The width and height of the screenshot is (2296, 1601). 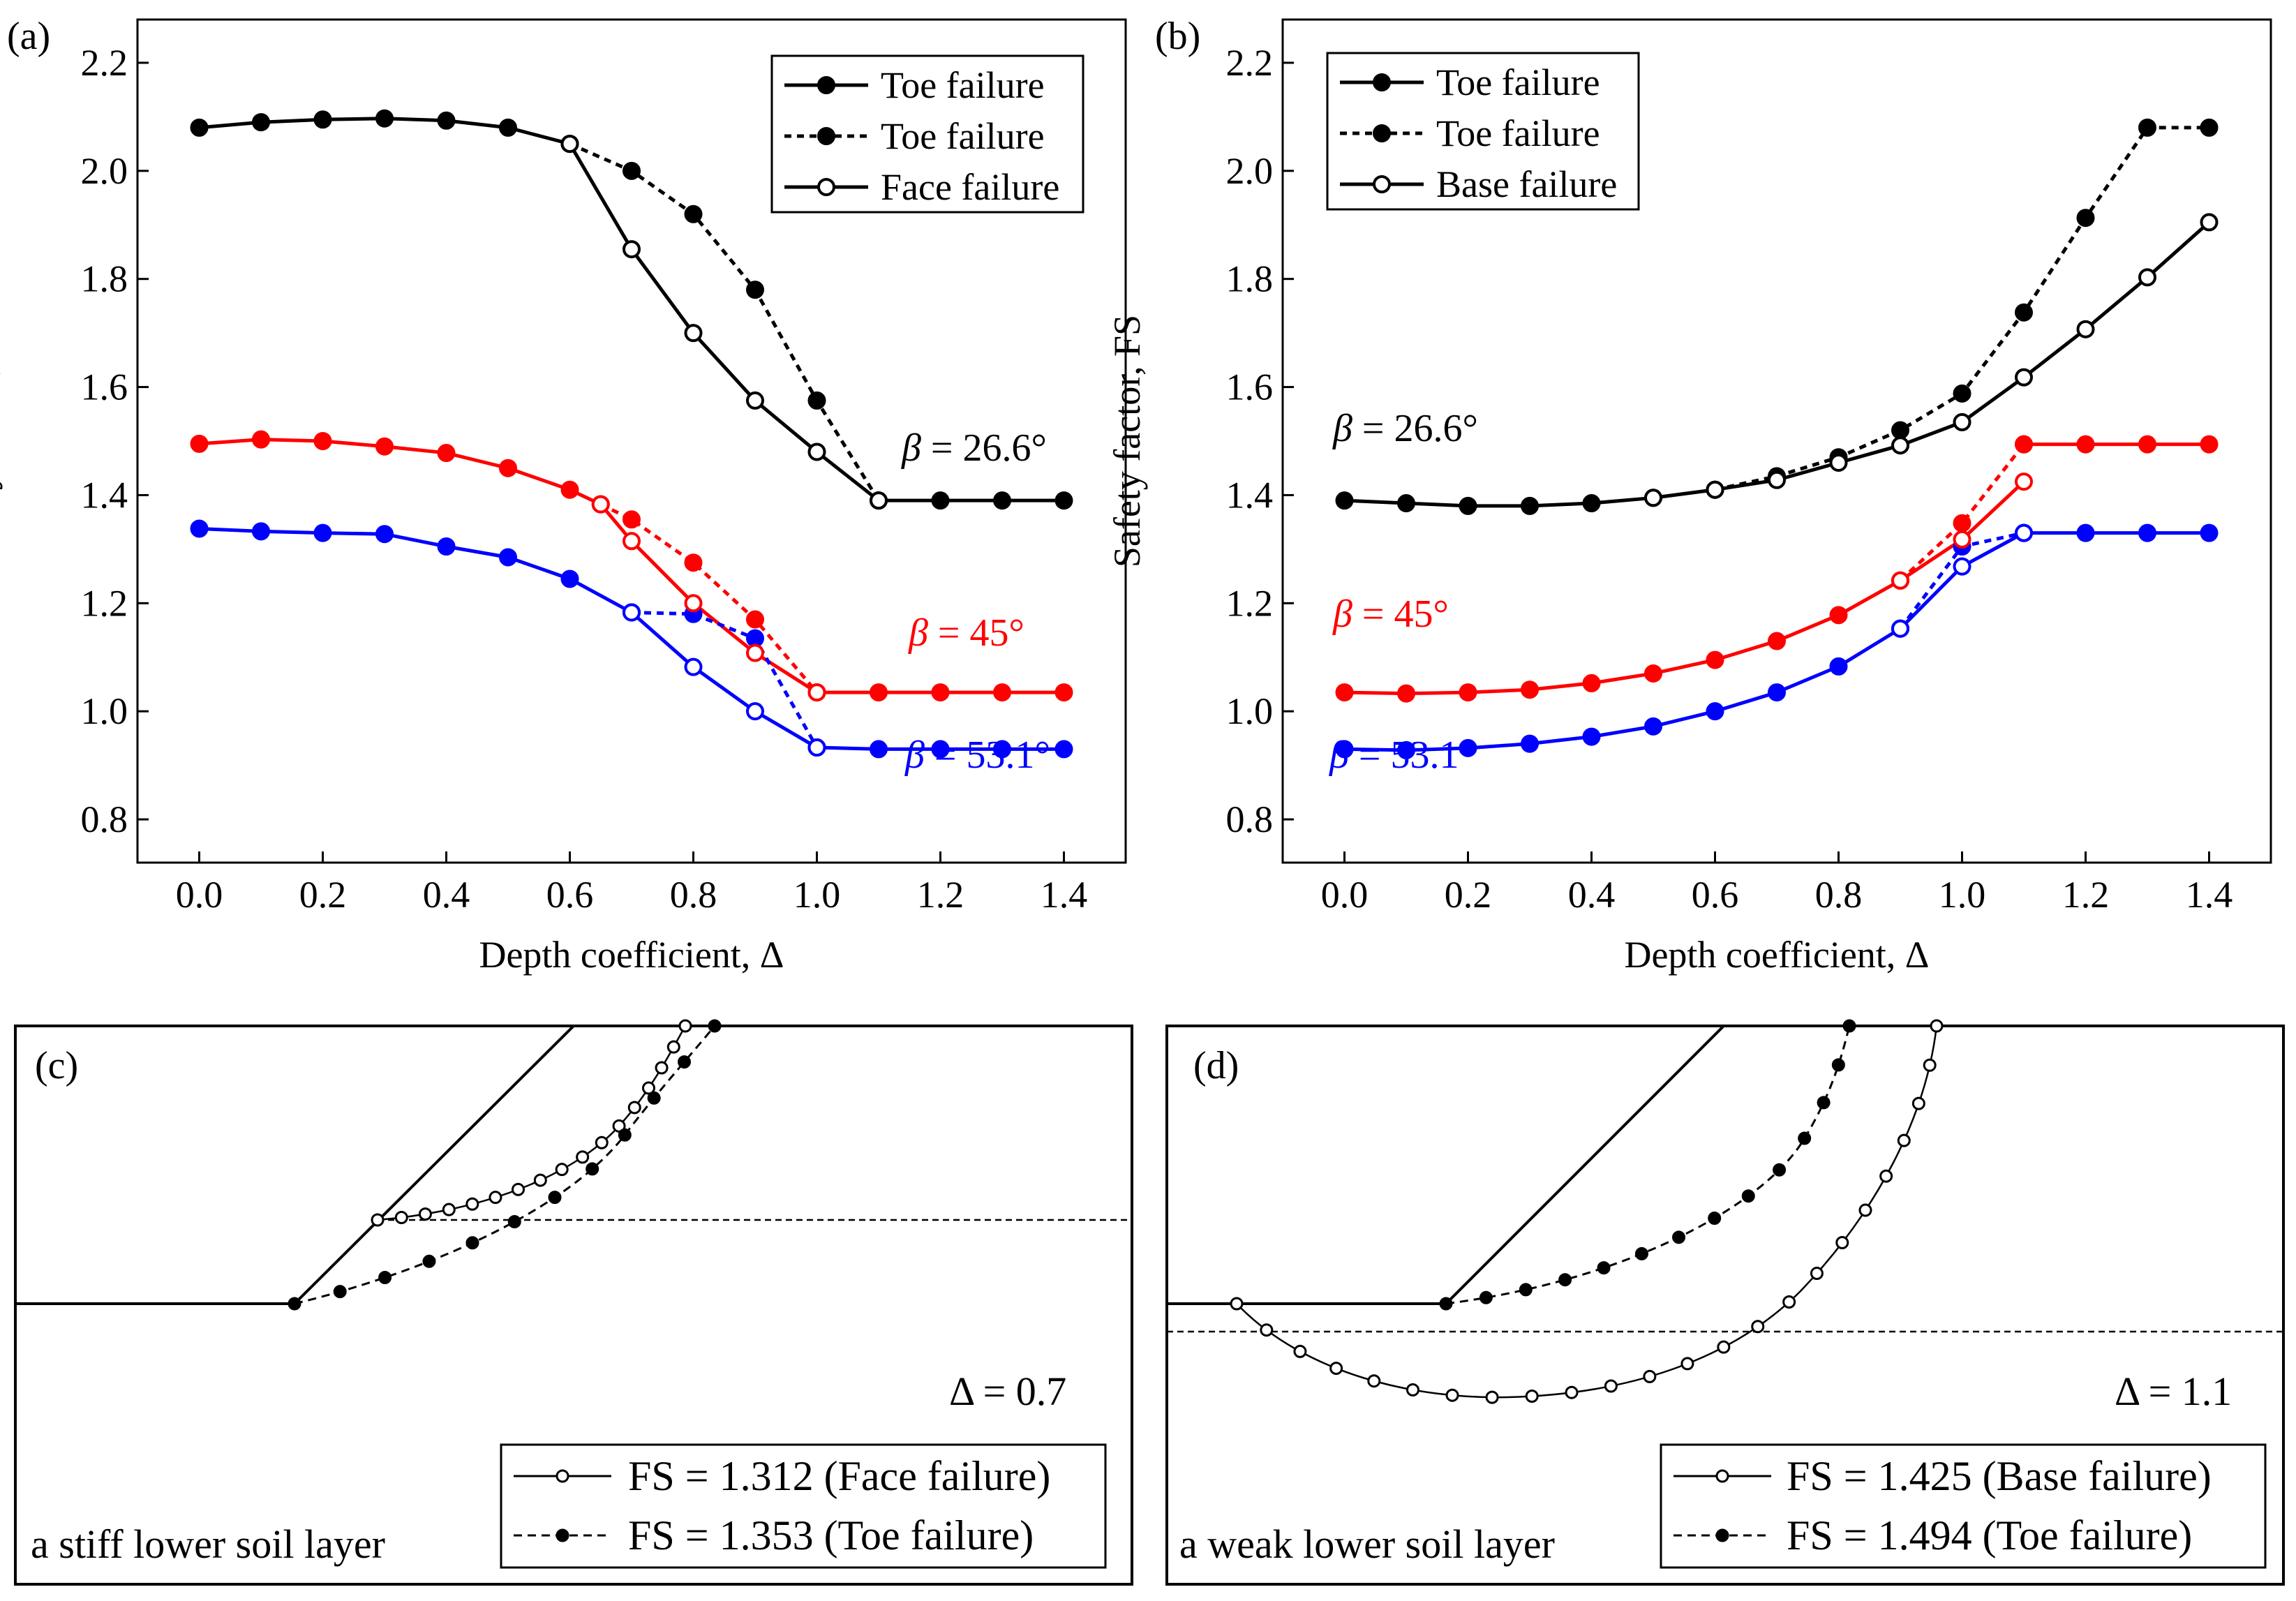 What do you see at coordinates (1526, 184) in the screenshot?
I see `legend-b-label-3: Base failure` at bounding box center [1526, 184].